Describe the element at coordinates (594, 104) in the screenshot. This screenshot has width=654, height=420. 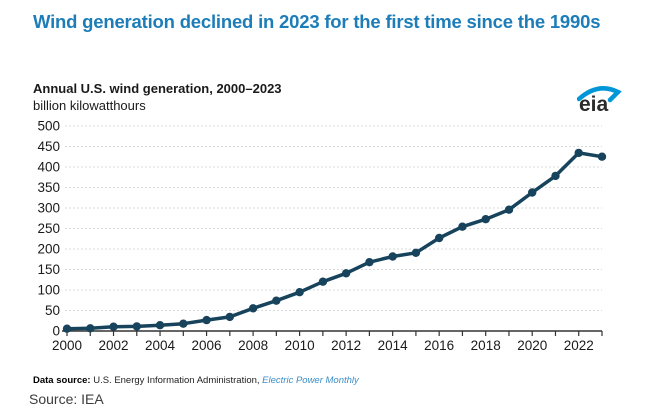
I see `eia-logo-text: eia` at that location.